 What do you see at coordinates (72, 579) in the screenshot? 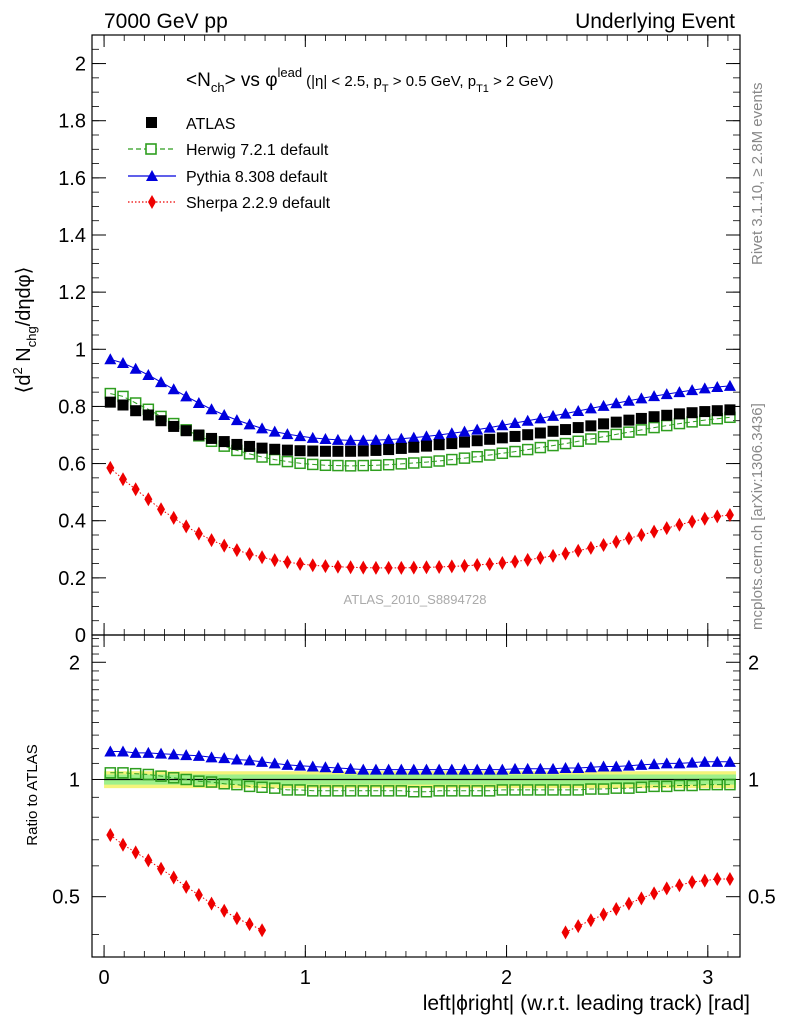
I see `y-tick-label: 0.2` at bounding box center [72, 579].